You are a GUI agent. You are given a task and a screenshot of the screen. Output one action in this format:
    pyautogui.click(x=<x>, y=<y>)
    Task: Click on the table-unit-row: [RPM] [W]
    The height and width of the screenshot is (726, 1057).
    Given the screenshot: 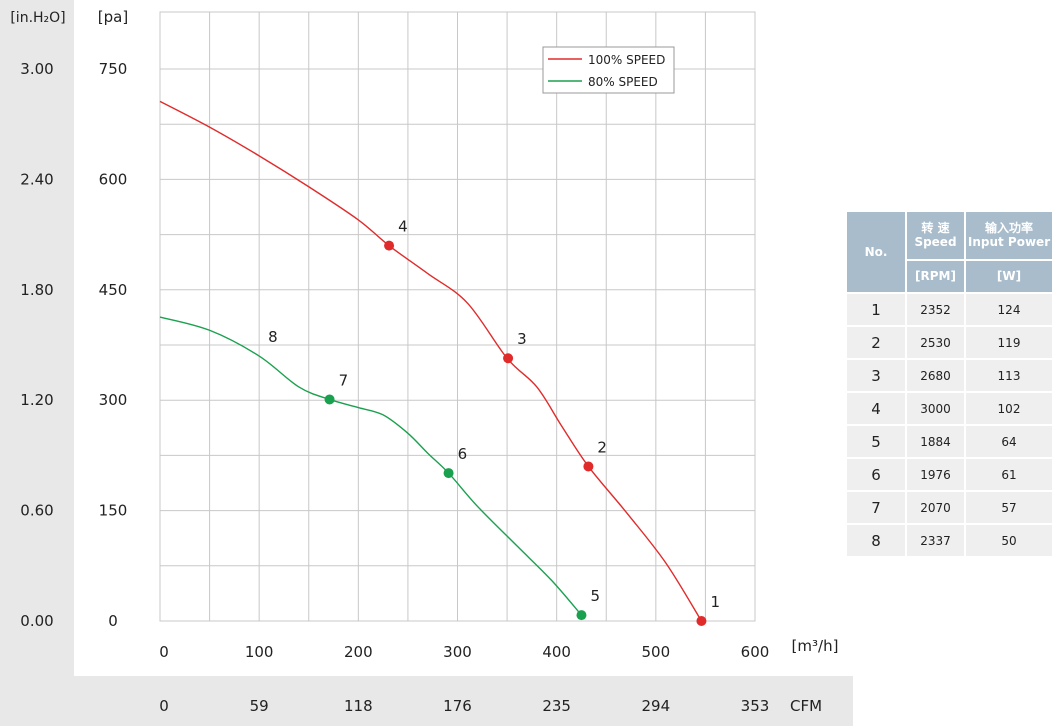 What is the action you would take?
    pyautogui.click(x=949, y=276)
    